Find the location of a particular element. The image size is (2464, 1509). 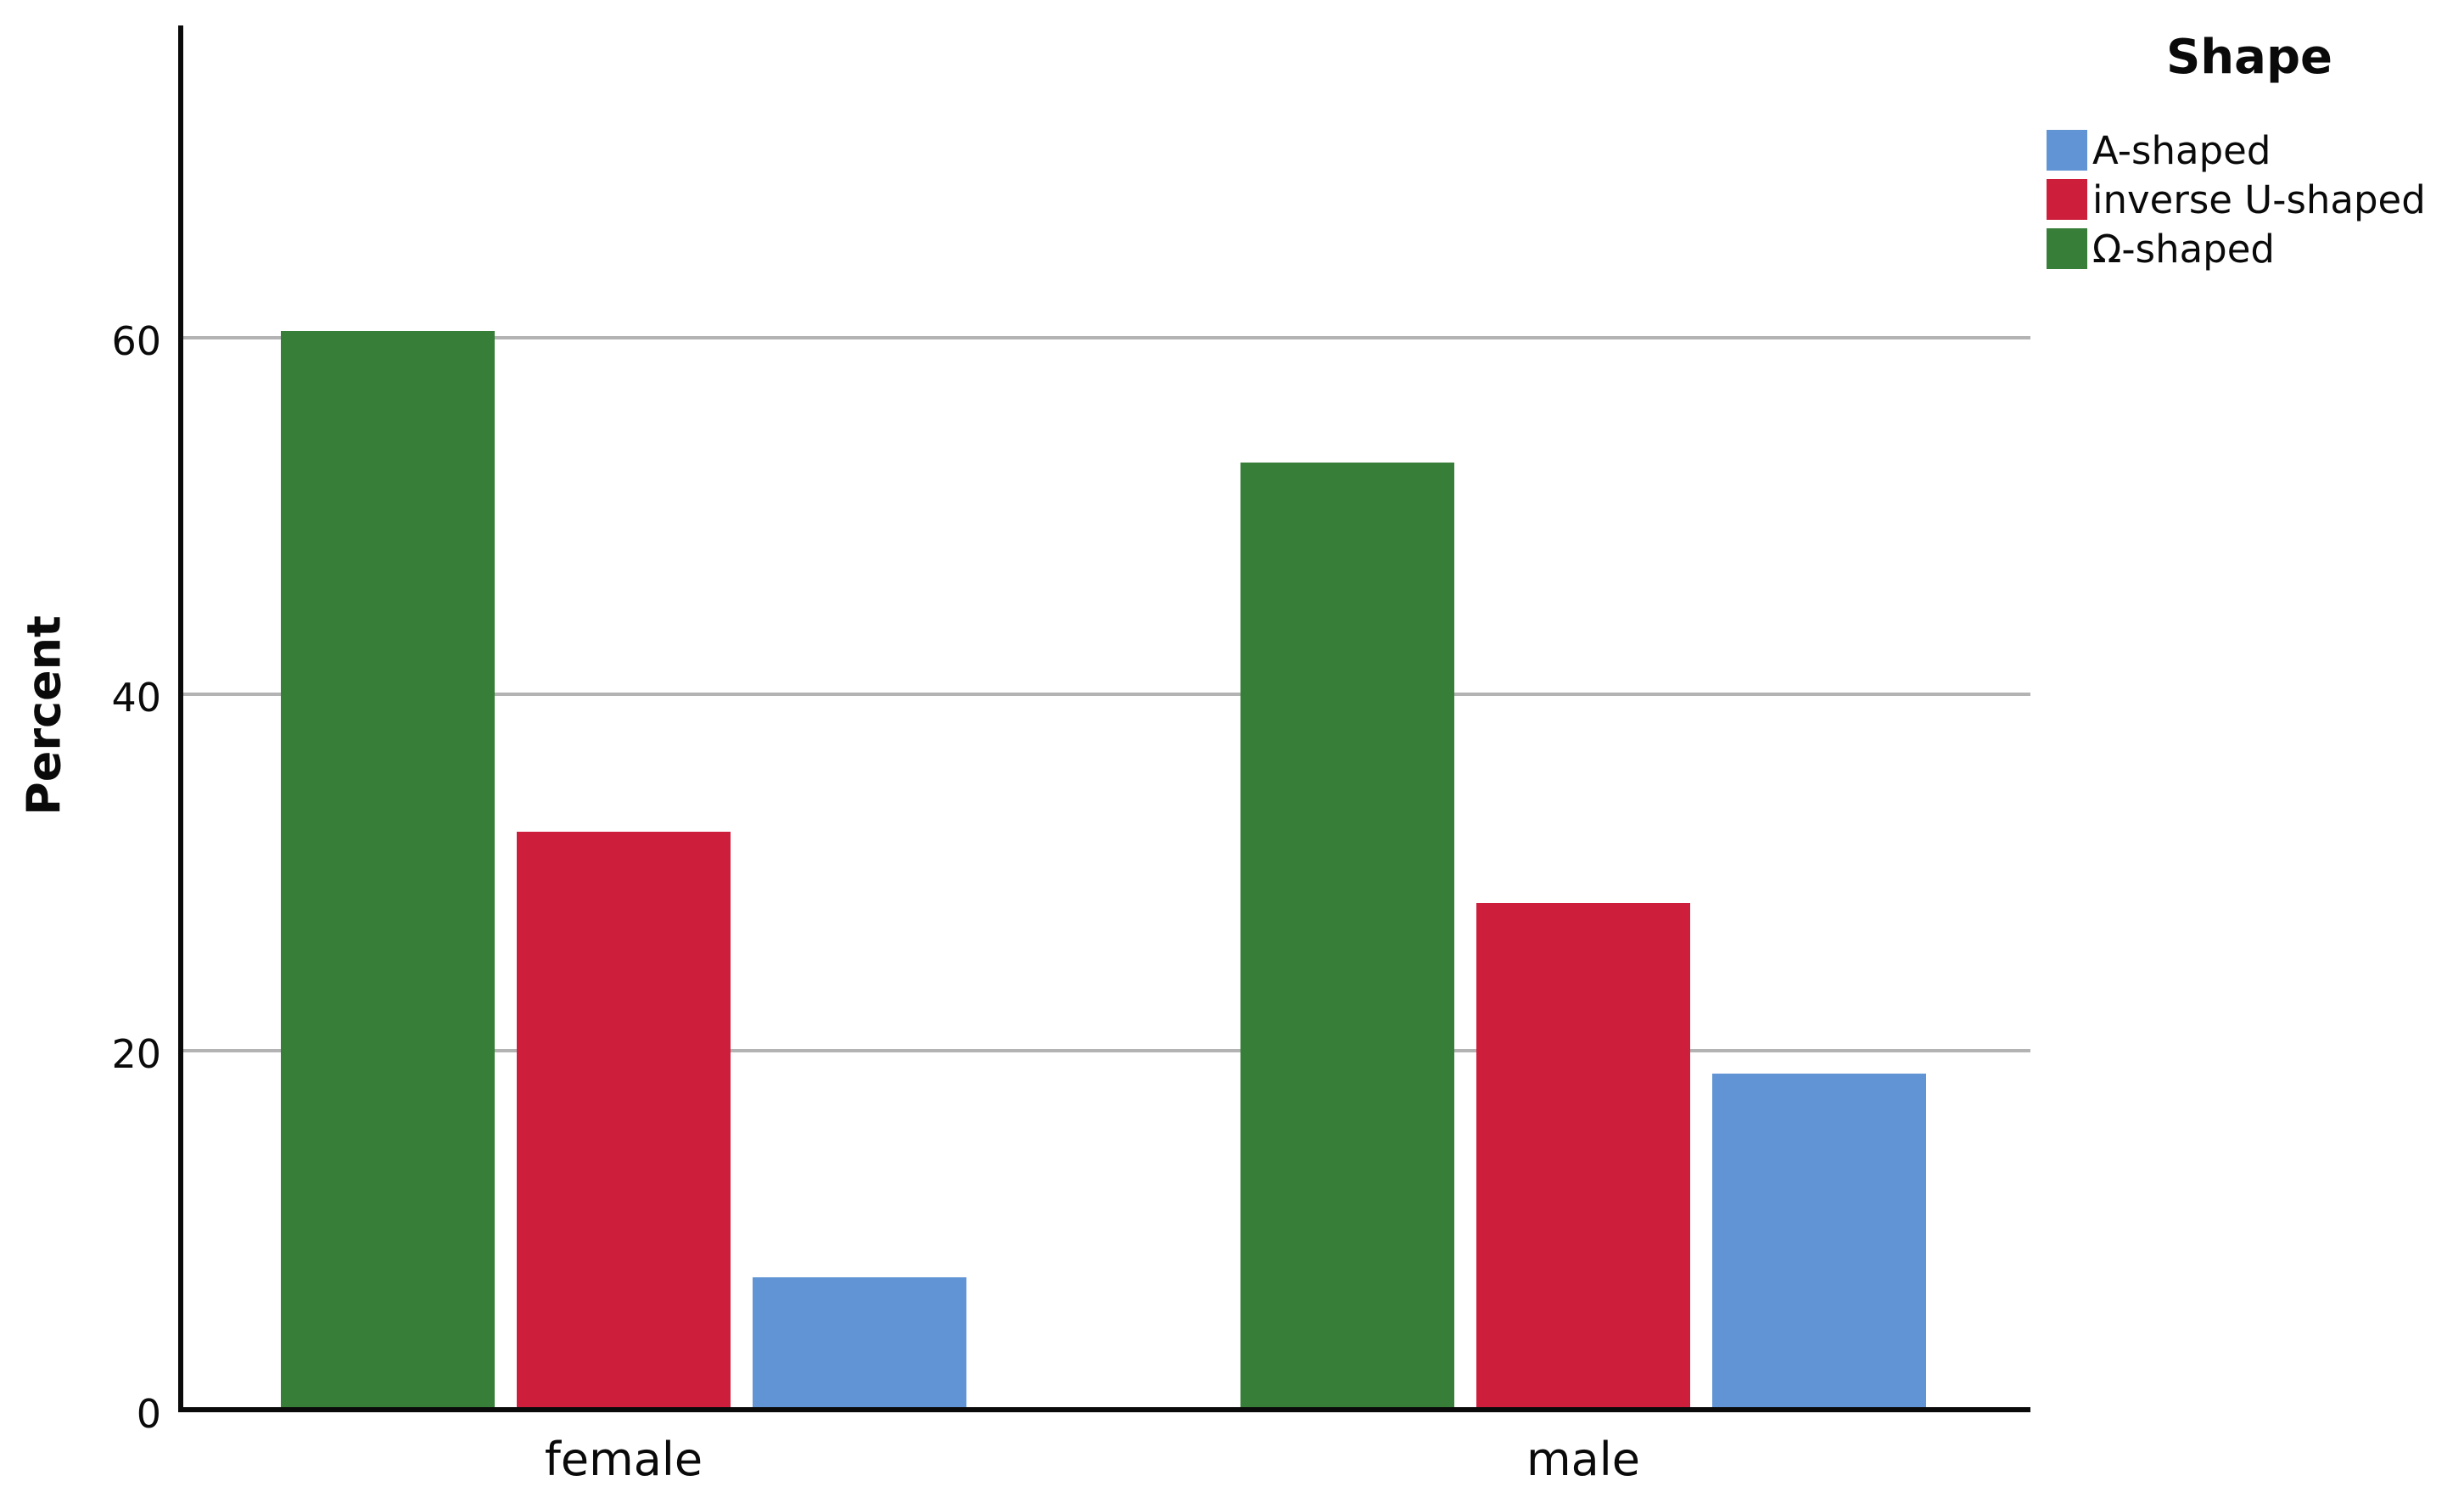

legend-item-Ω-shaped: Ω-shaped is located at coordinates (2249, 248).